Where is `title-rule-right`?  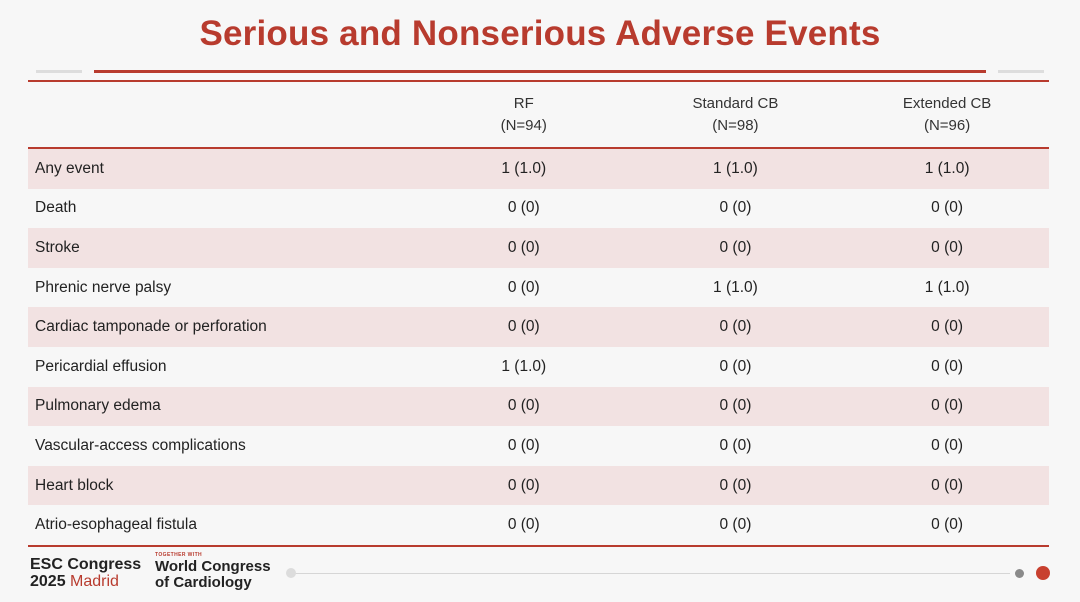
title-rule-right is located at coordinates (1021, 71).